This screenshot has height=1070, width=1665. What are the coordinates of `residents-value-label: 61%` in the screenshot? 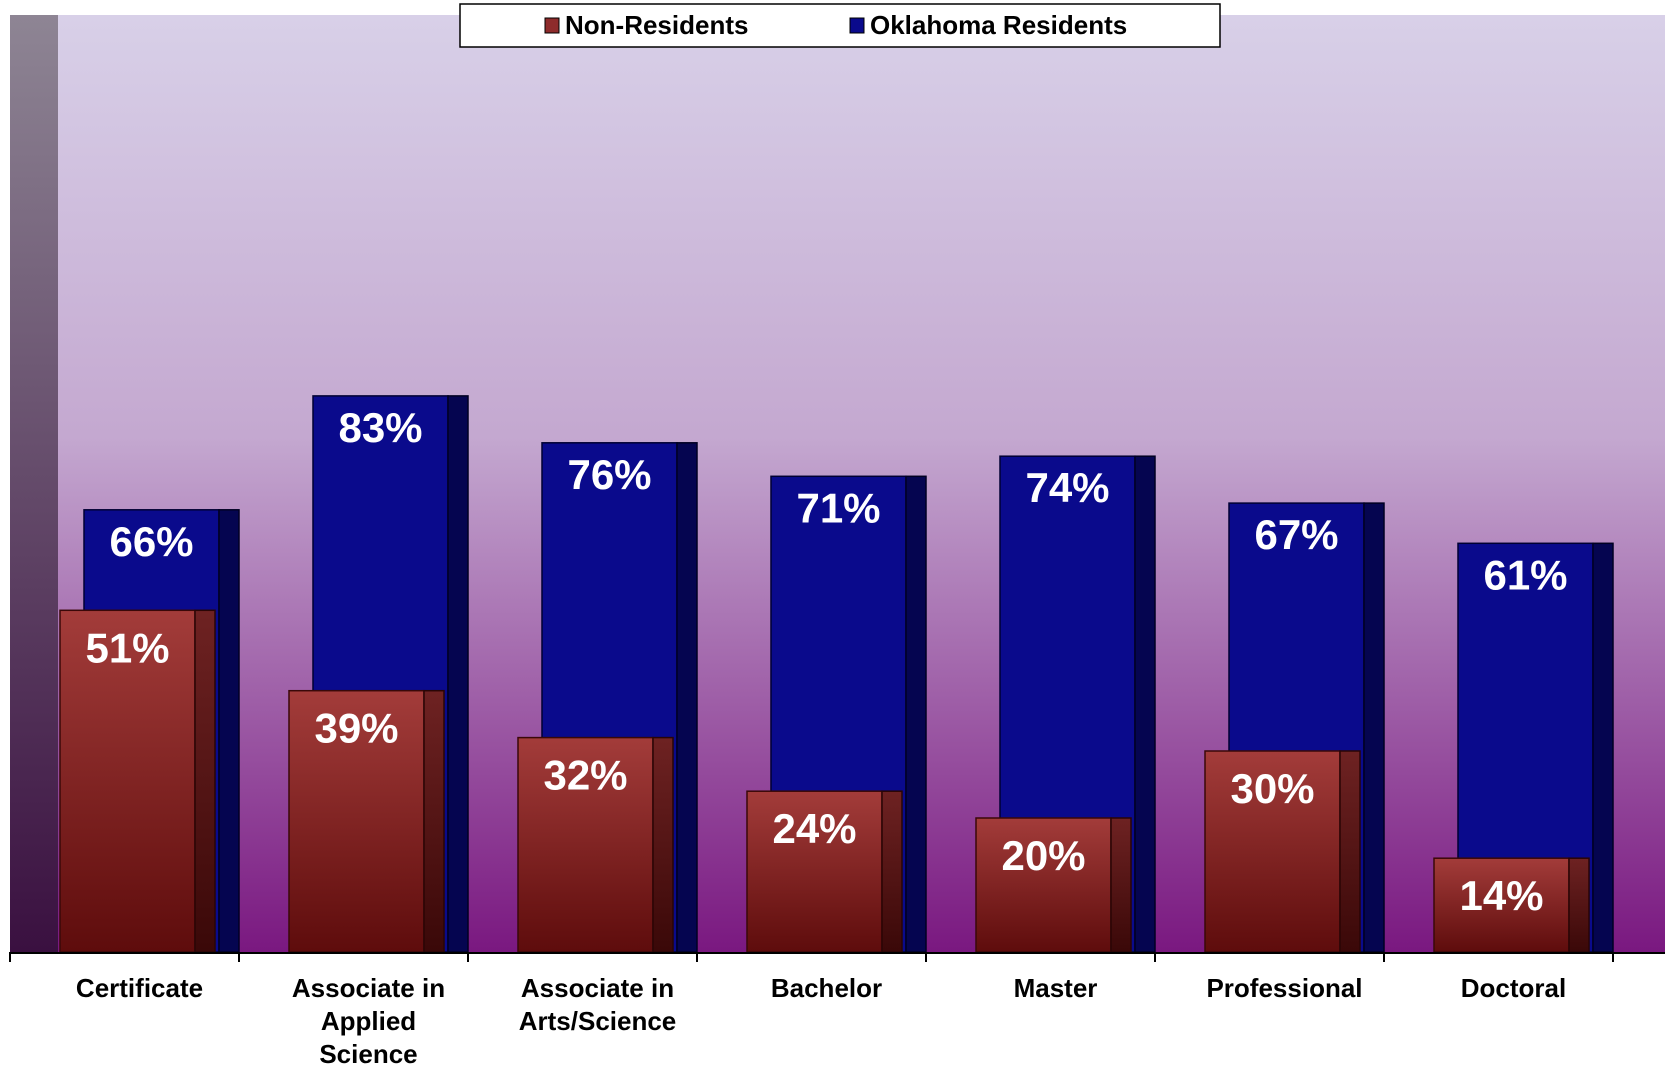 It's located at (1525, 574).